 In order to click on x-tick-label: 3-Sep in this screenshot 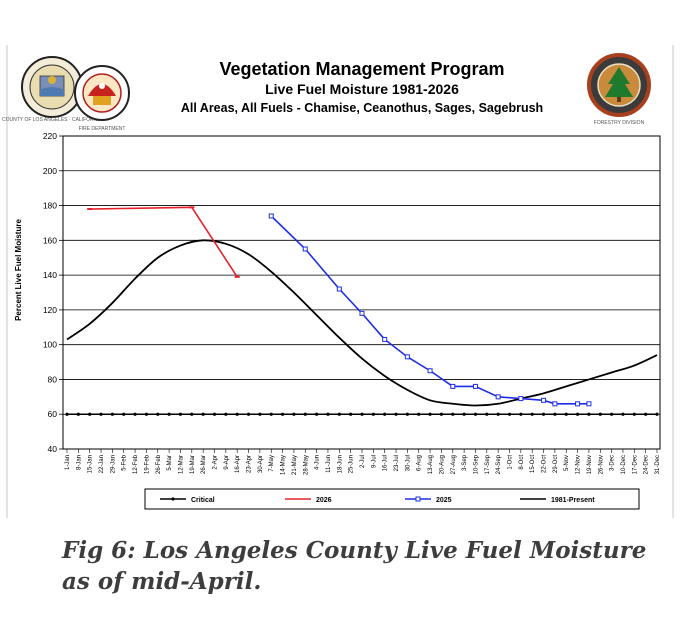, I will do `click(465, 462)`.